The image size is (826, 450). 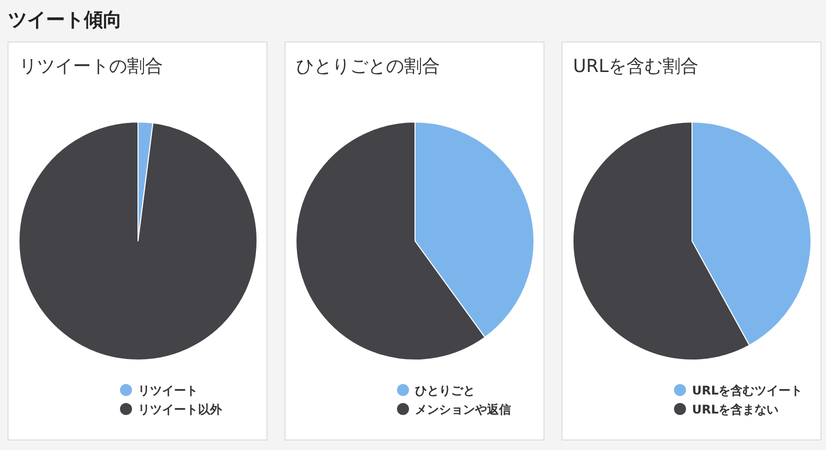 What do you see at coordinates (168, 391) in the screenshot?
I see `legend-label: リツイート` at bounding box center [168, 391].